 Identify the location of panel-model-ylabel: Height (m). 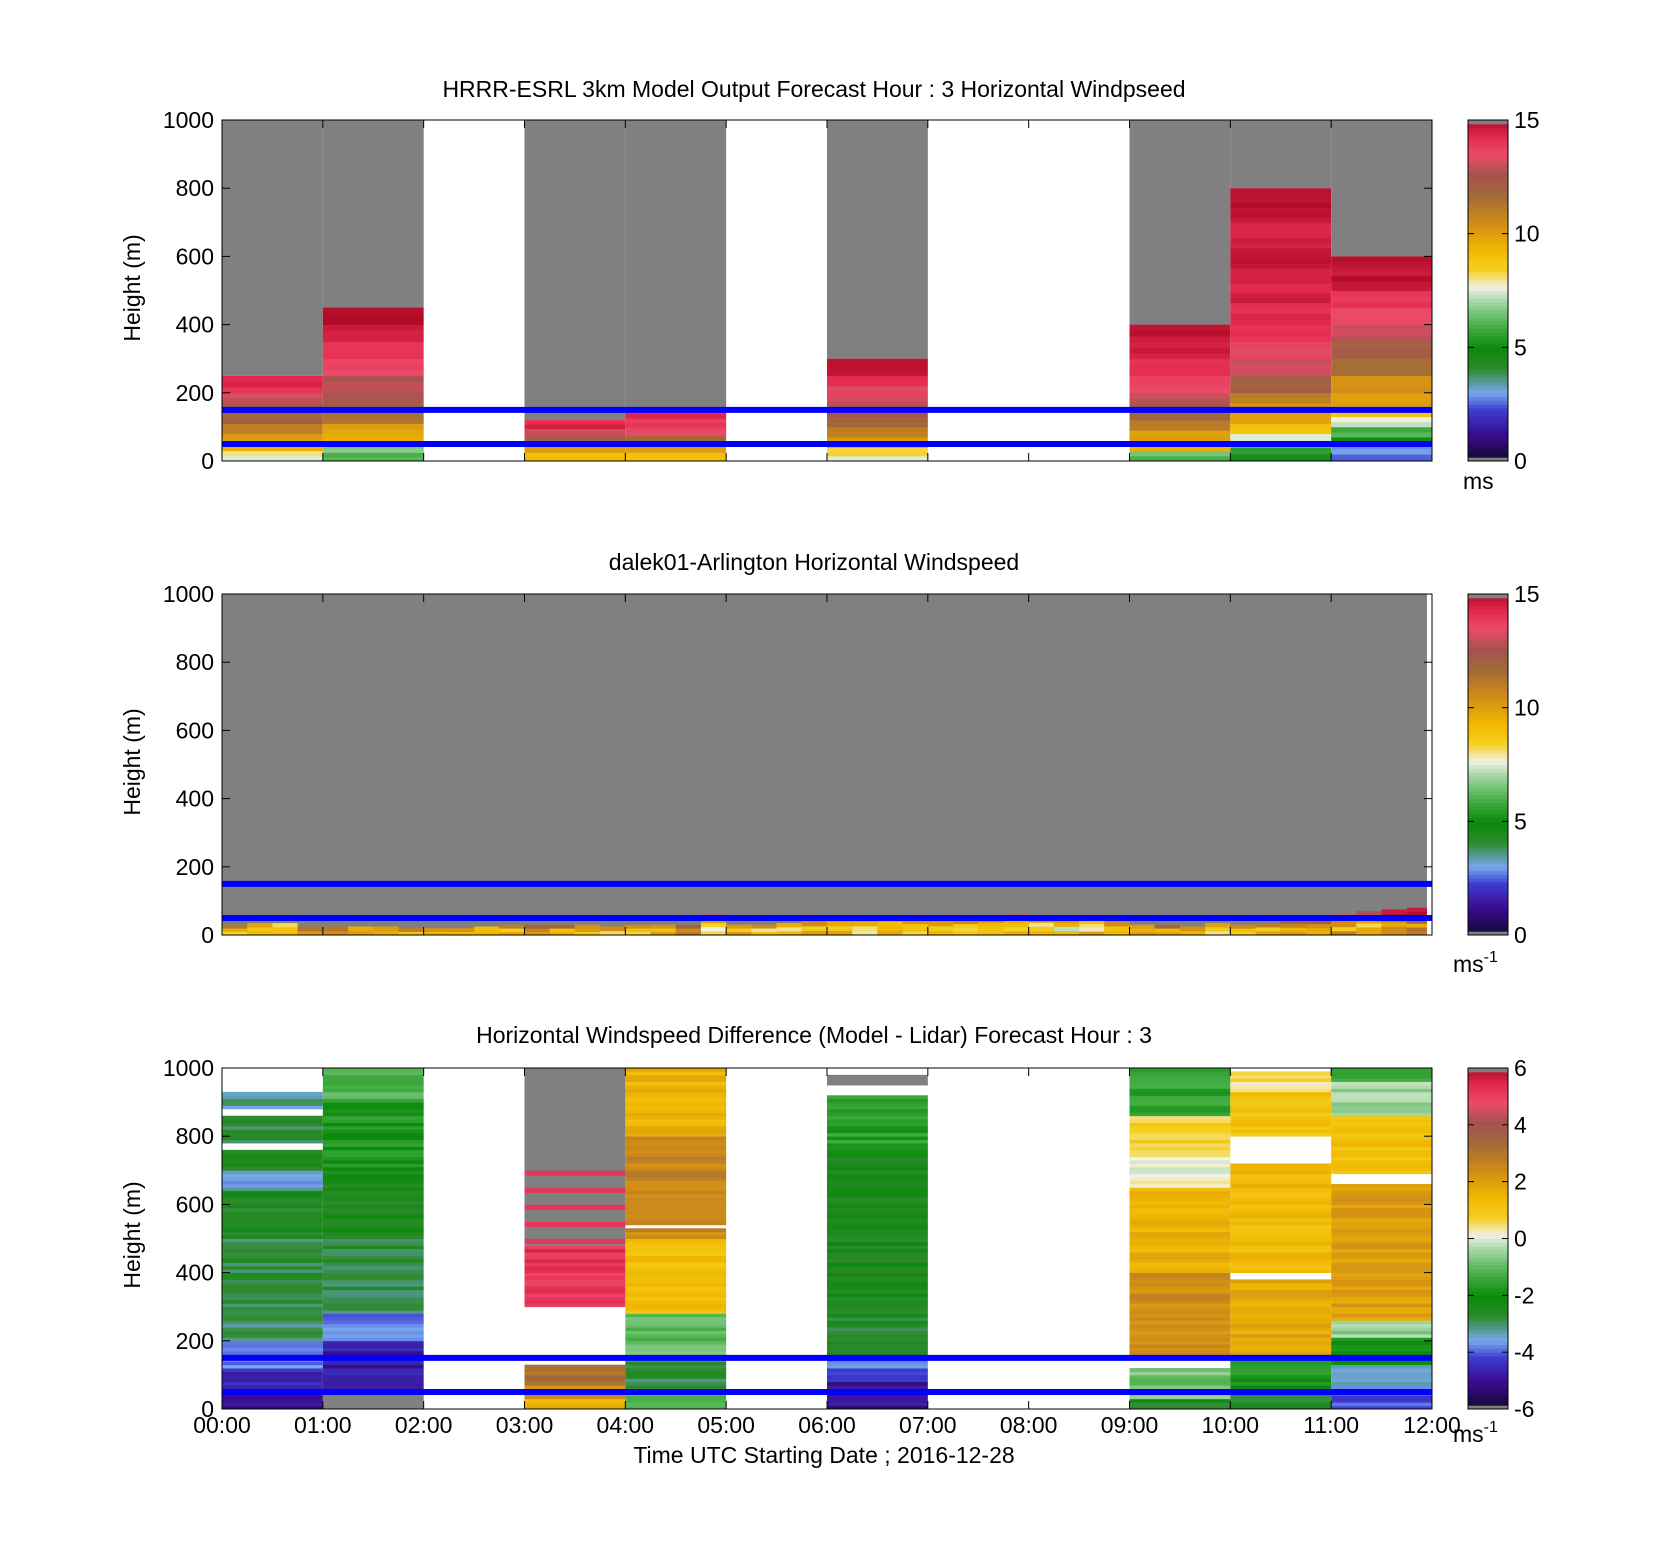
(132, 287).